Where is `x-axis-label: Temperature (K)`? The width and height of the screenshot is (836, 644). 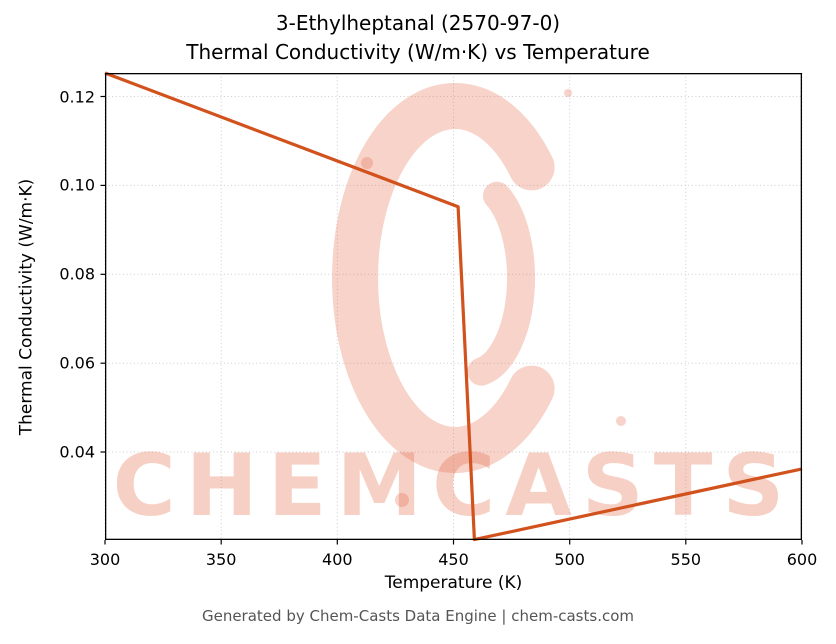
x-axis-label: Temperature (K) is located at coordinates (453, 583).